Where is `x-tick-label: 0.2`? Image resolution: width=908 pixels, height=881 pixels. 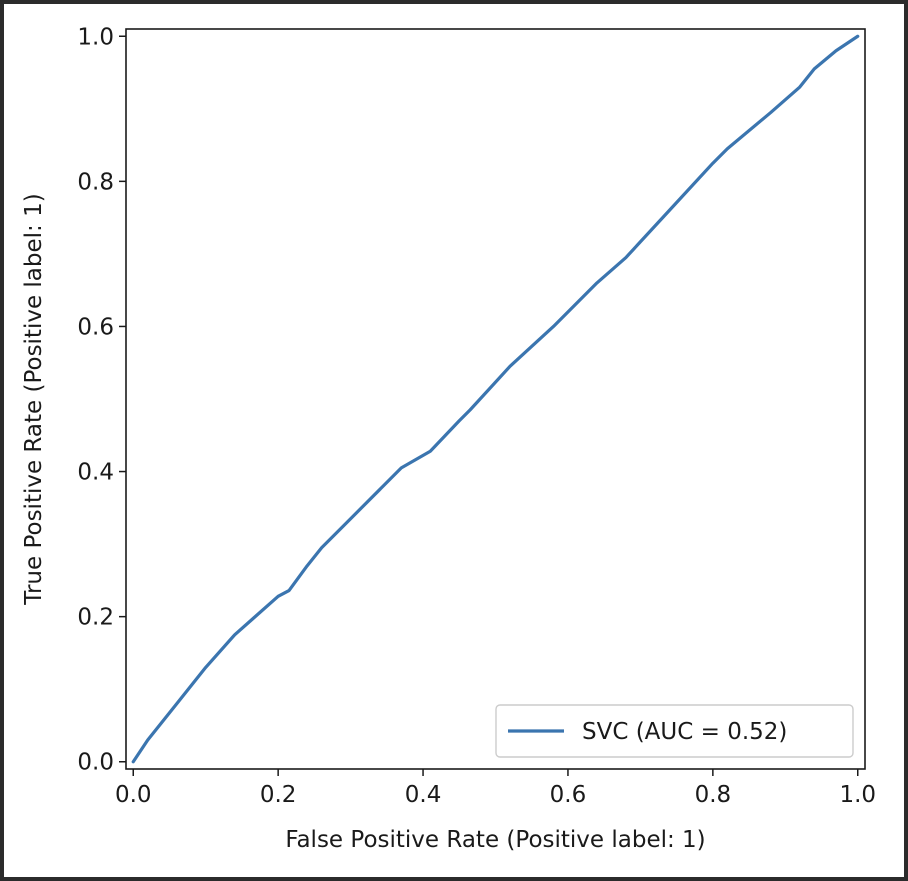 x-tick-label: 0.2 is located at coordinates (278, 795).